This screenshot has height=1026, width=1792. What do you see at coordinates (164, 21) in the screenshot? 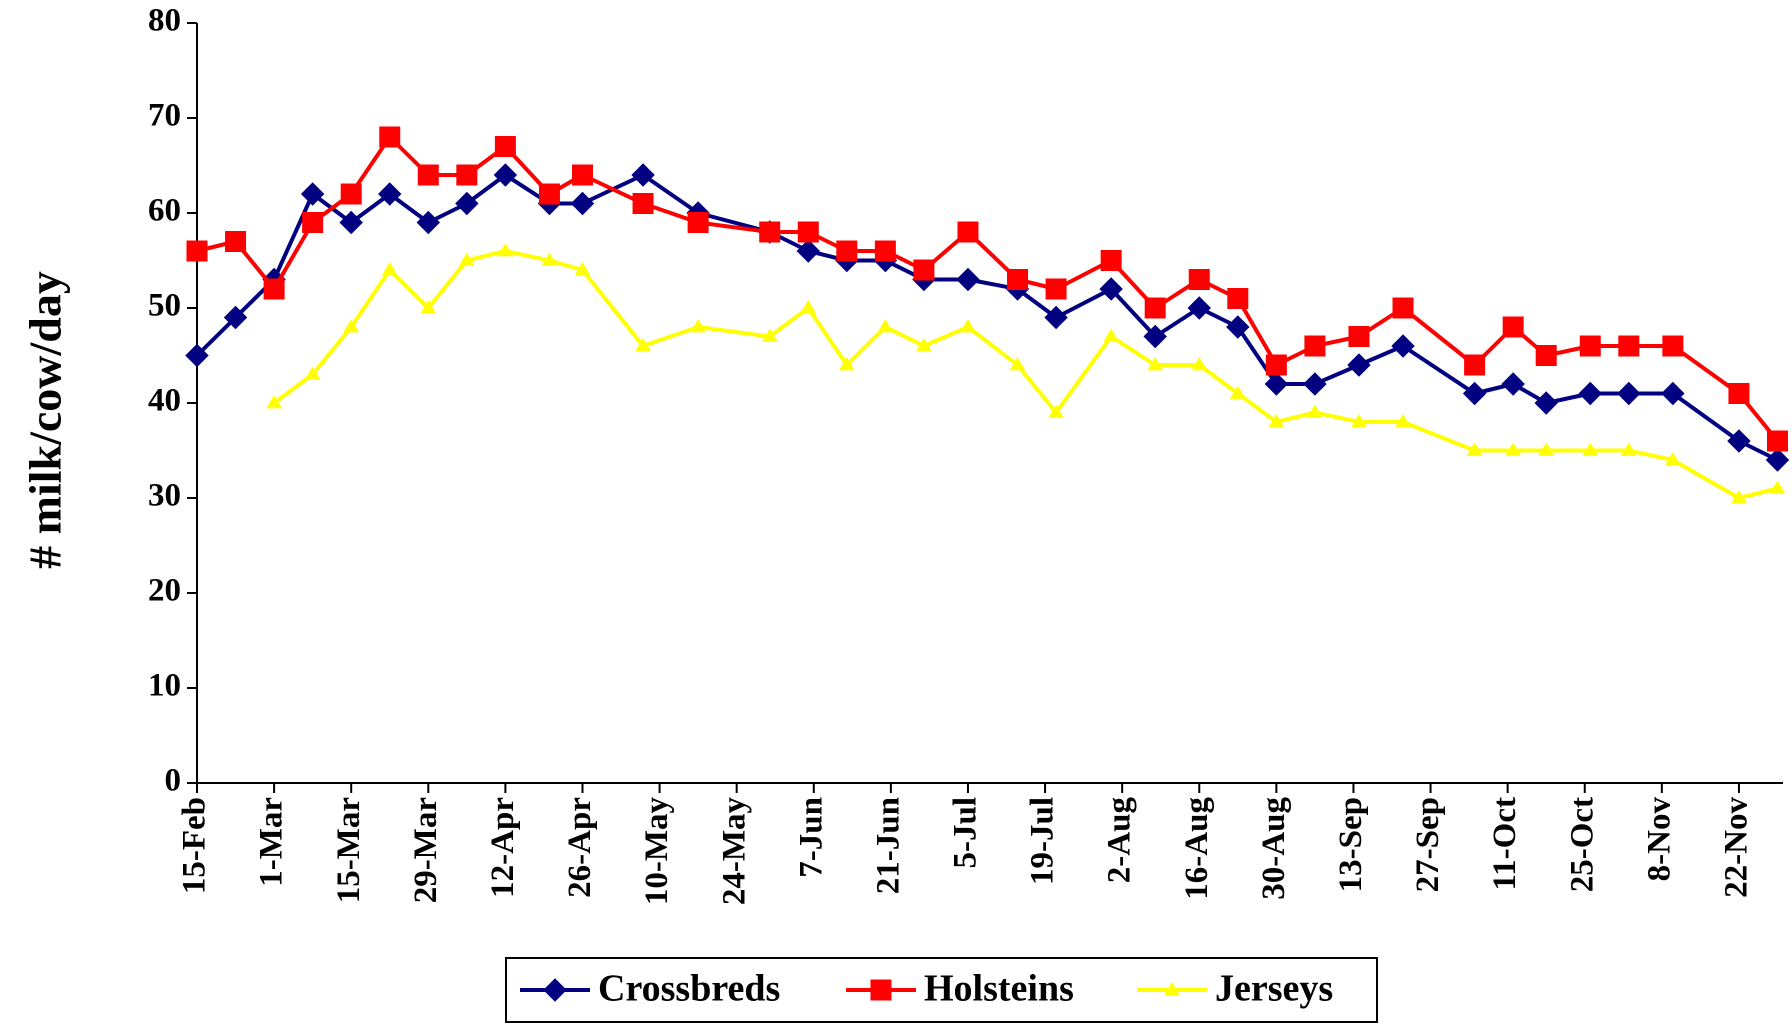
I see `y-tick-label: 80` at bounding box center [164, 21].